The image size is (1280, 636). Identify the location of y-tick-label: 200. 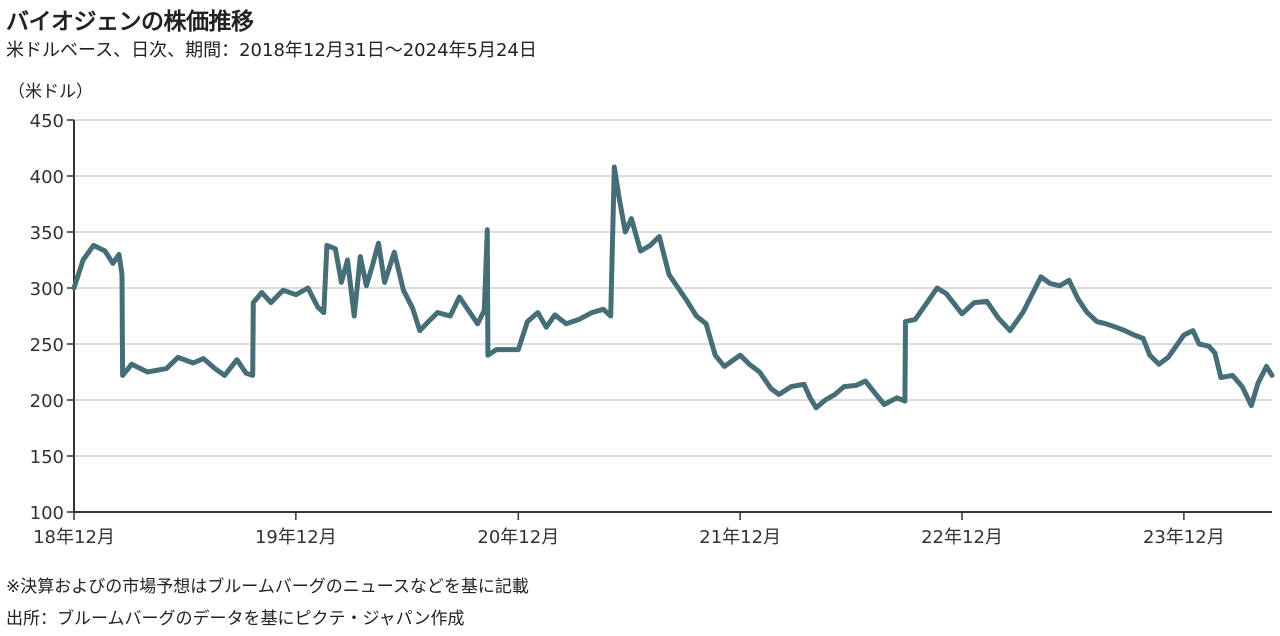
(47, 401).